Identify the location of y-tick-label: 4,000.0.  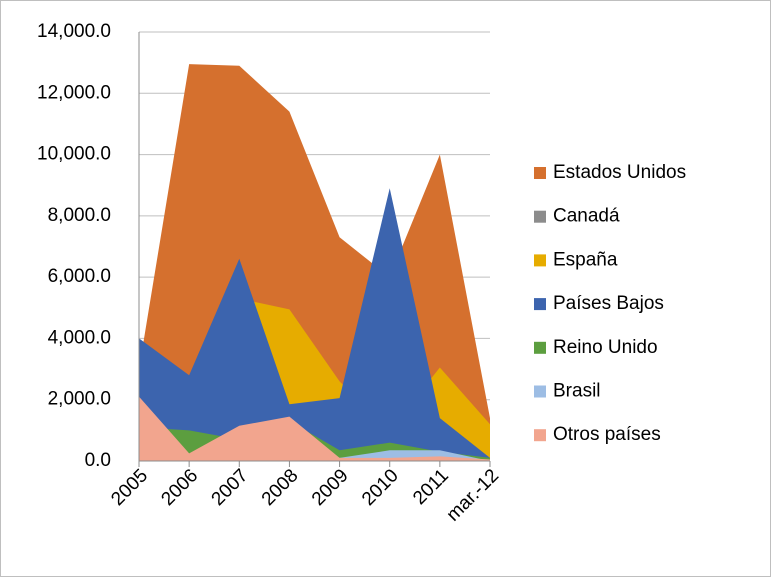
(79, 337).